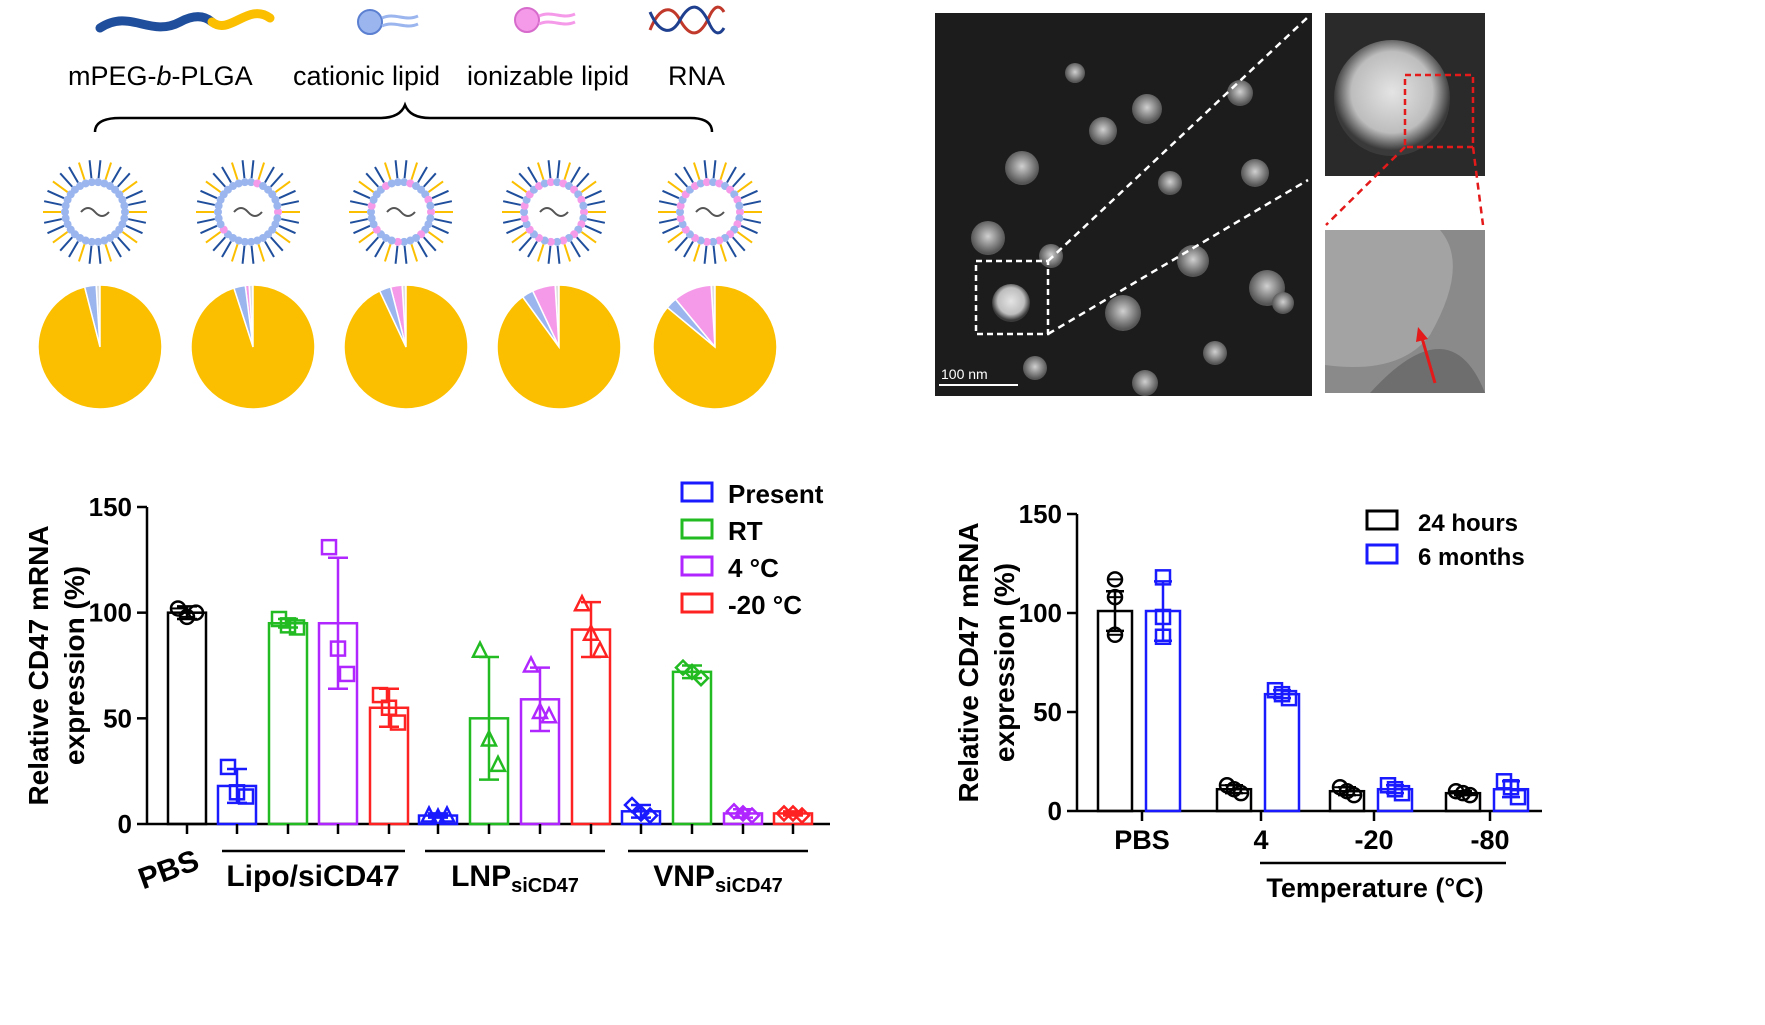  Describe the element at coordinates (1142, 840) in the screenshot. I see `x-tick-label: PBS` at that location.